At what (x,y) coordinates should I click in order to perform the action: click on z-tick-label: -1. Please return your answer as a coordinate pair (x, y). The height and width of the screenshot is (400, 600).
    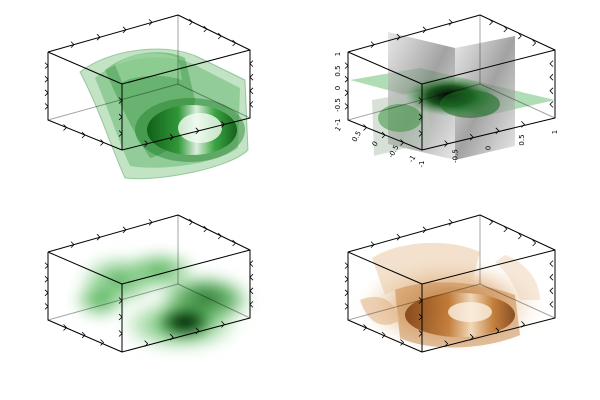
    Looking at the image, I should click on (338, 122).